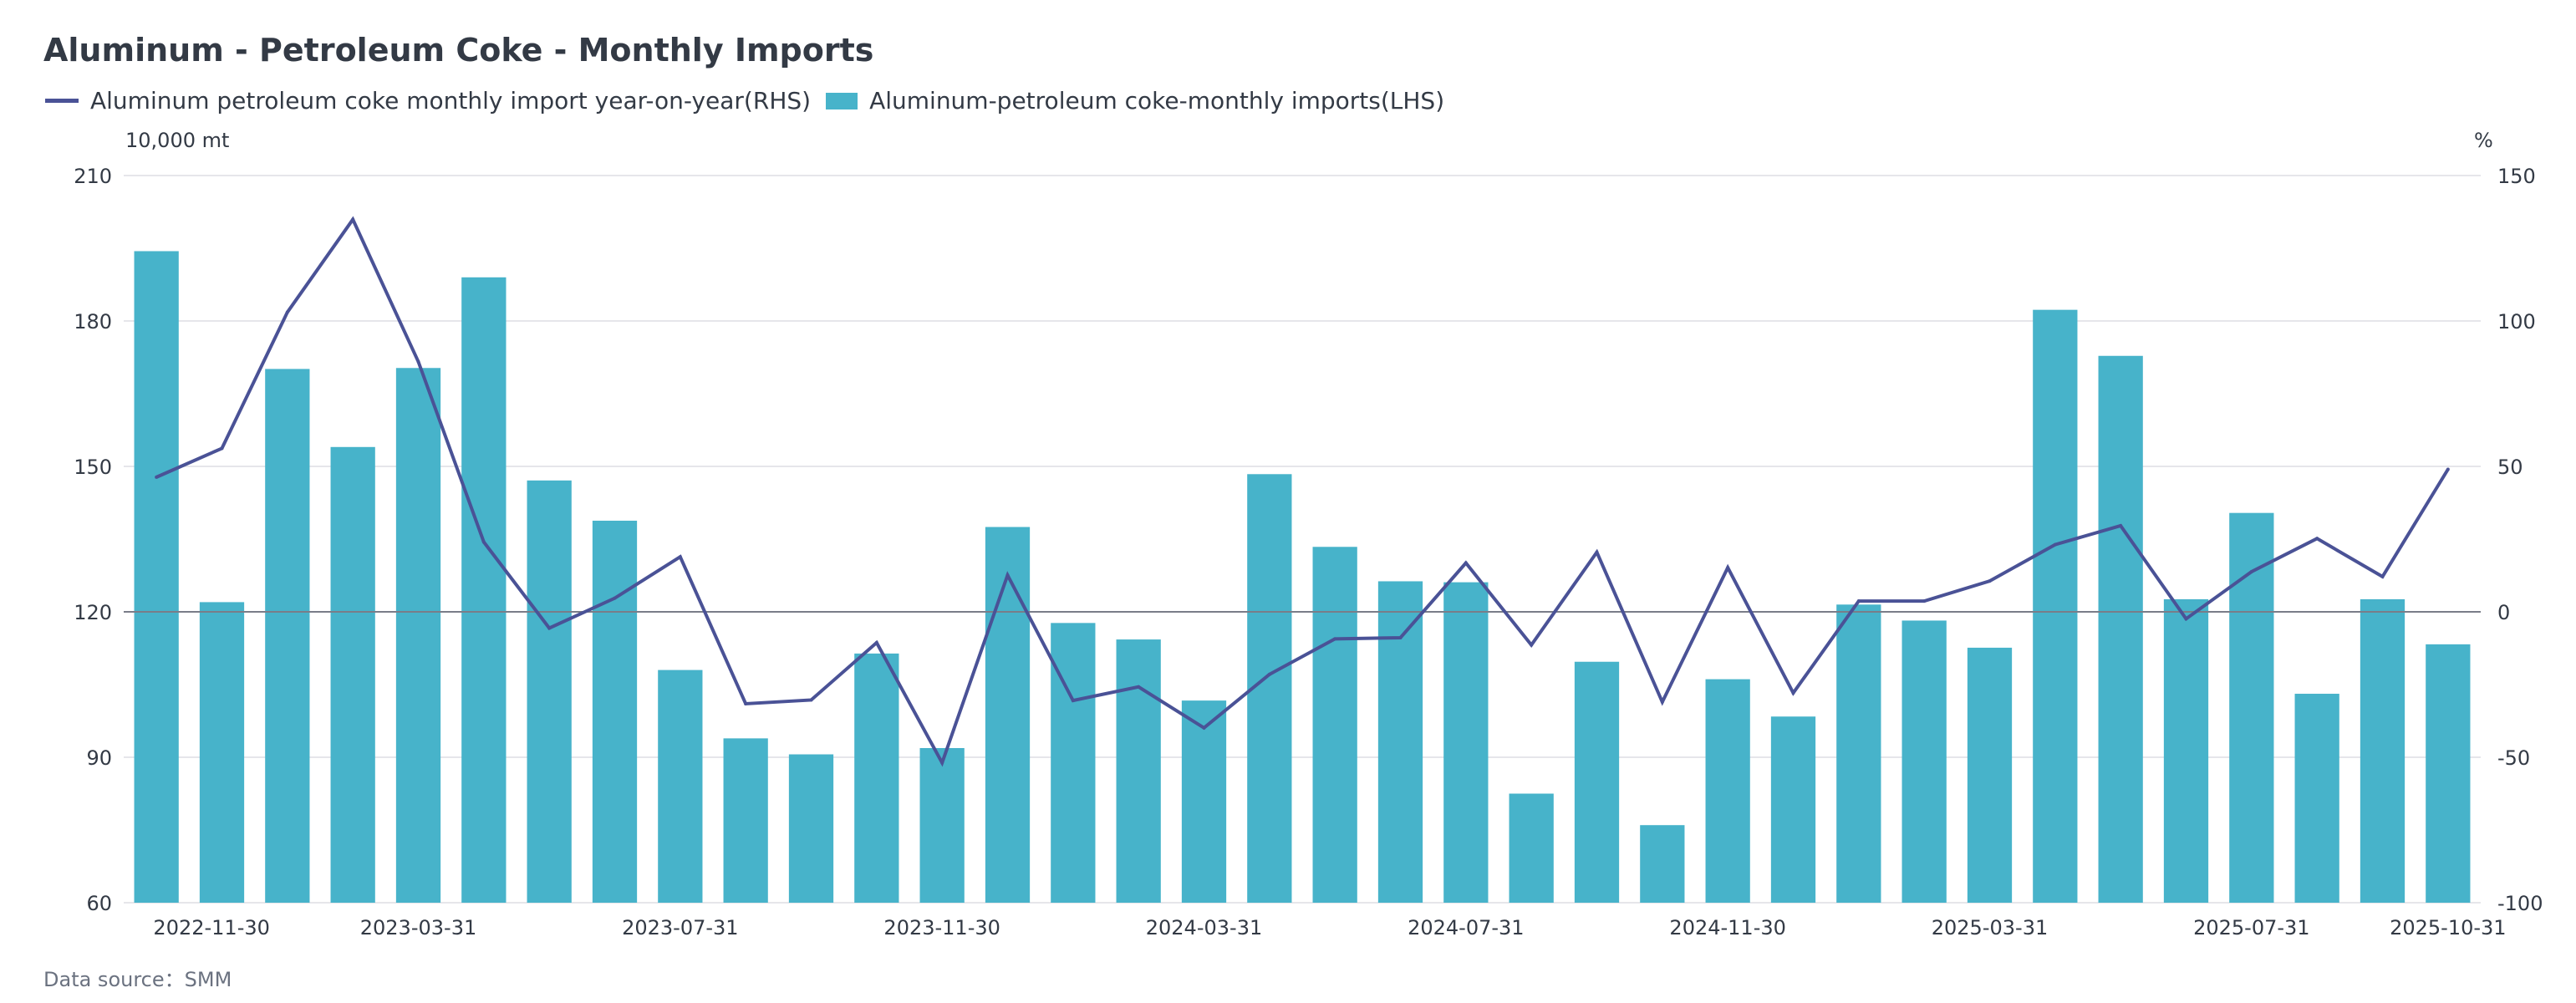  I want to click on left-tick-label: 60, so click(99, 904).